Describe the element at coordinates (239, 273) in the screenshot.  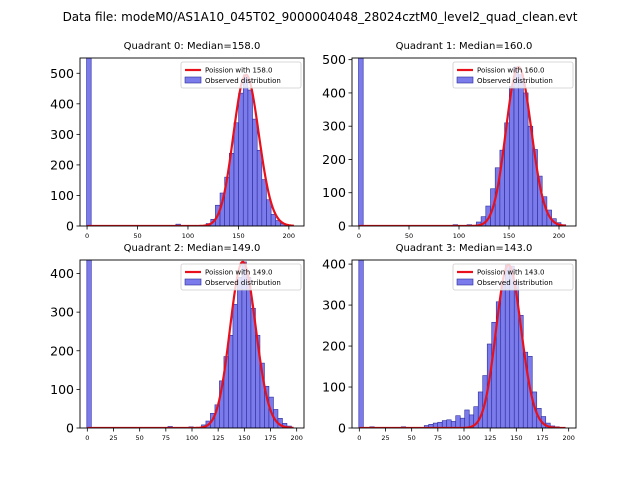
I see `legend-label-poisson: Poission with 149.0` at that location.